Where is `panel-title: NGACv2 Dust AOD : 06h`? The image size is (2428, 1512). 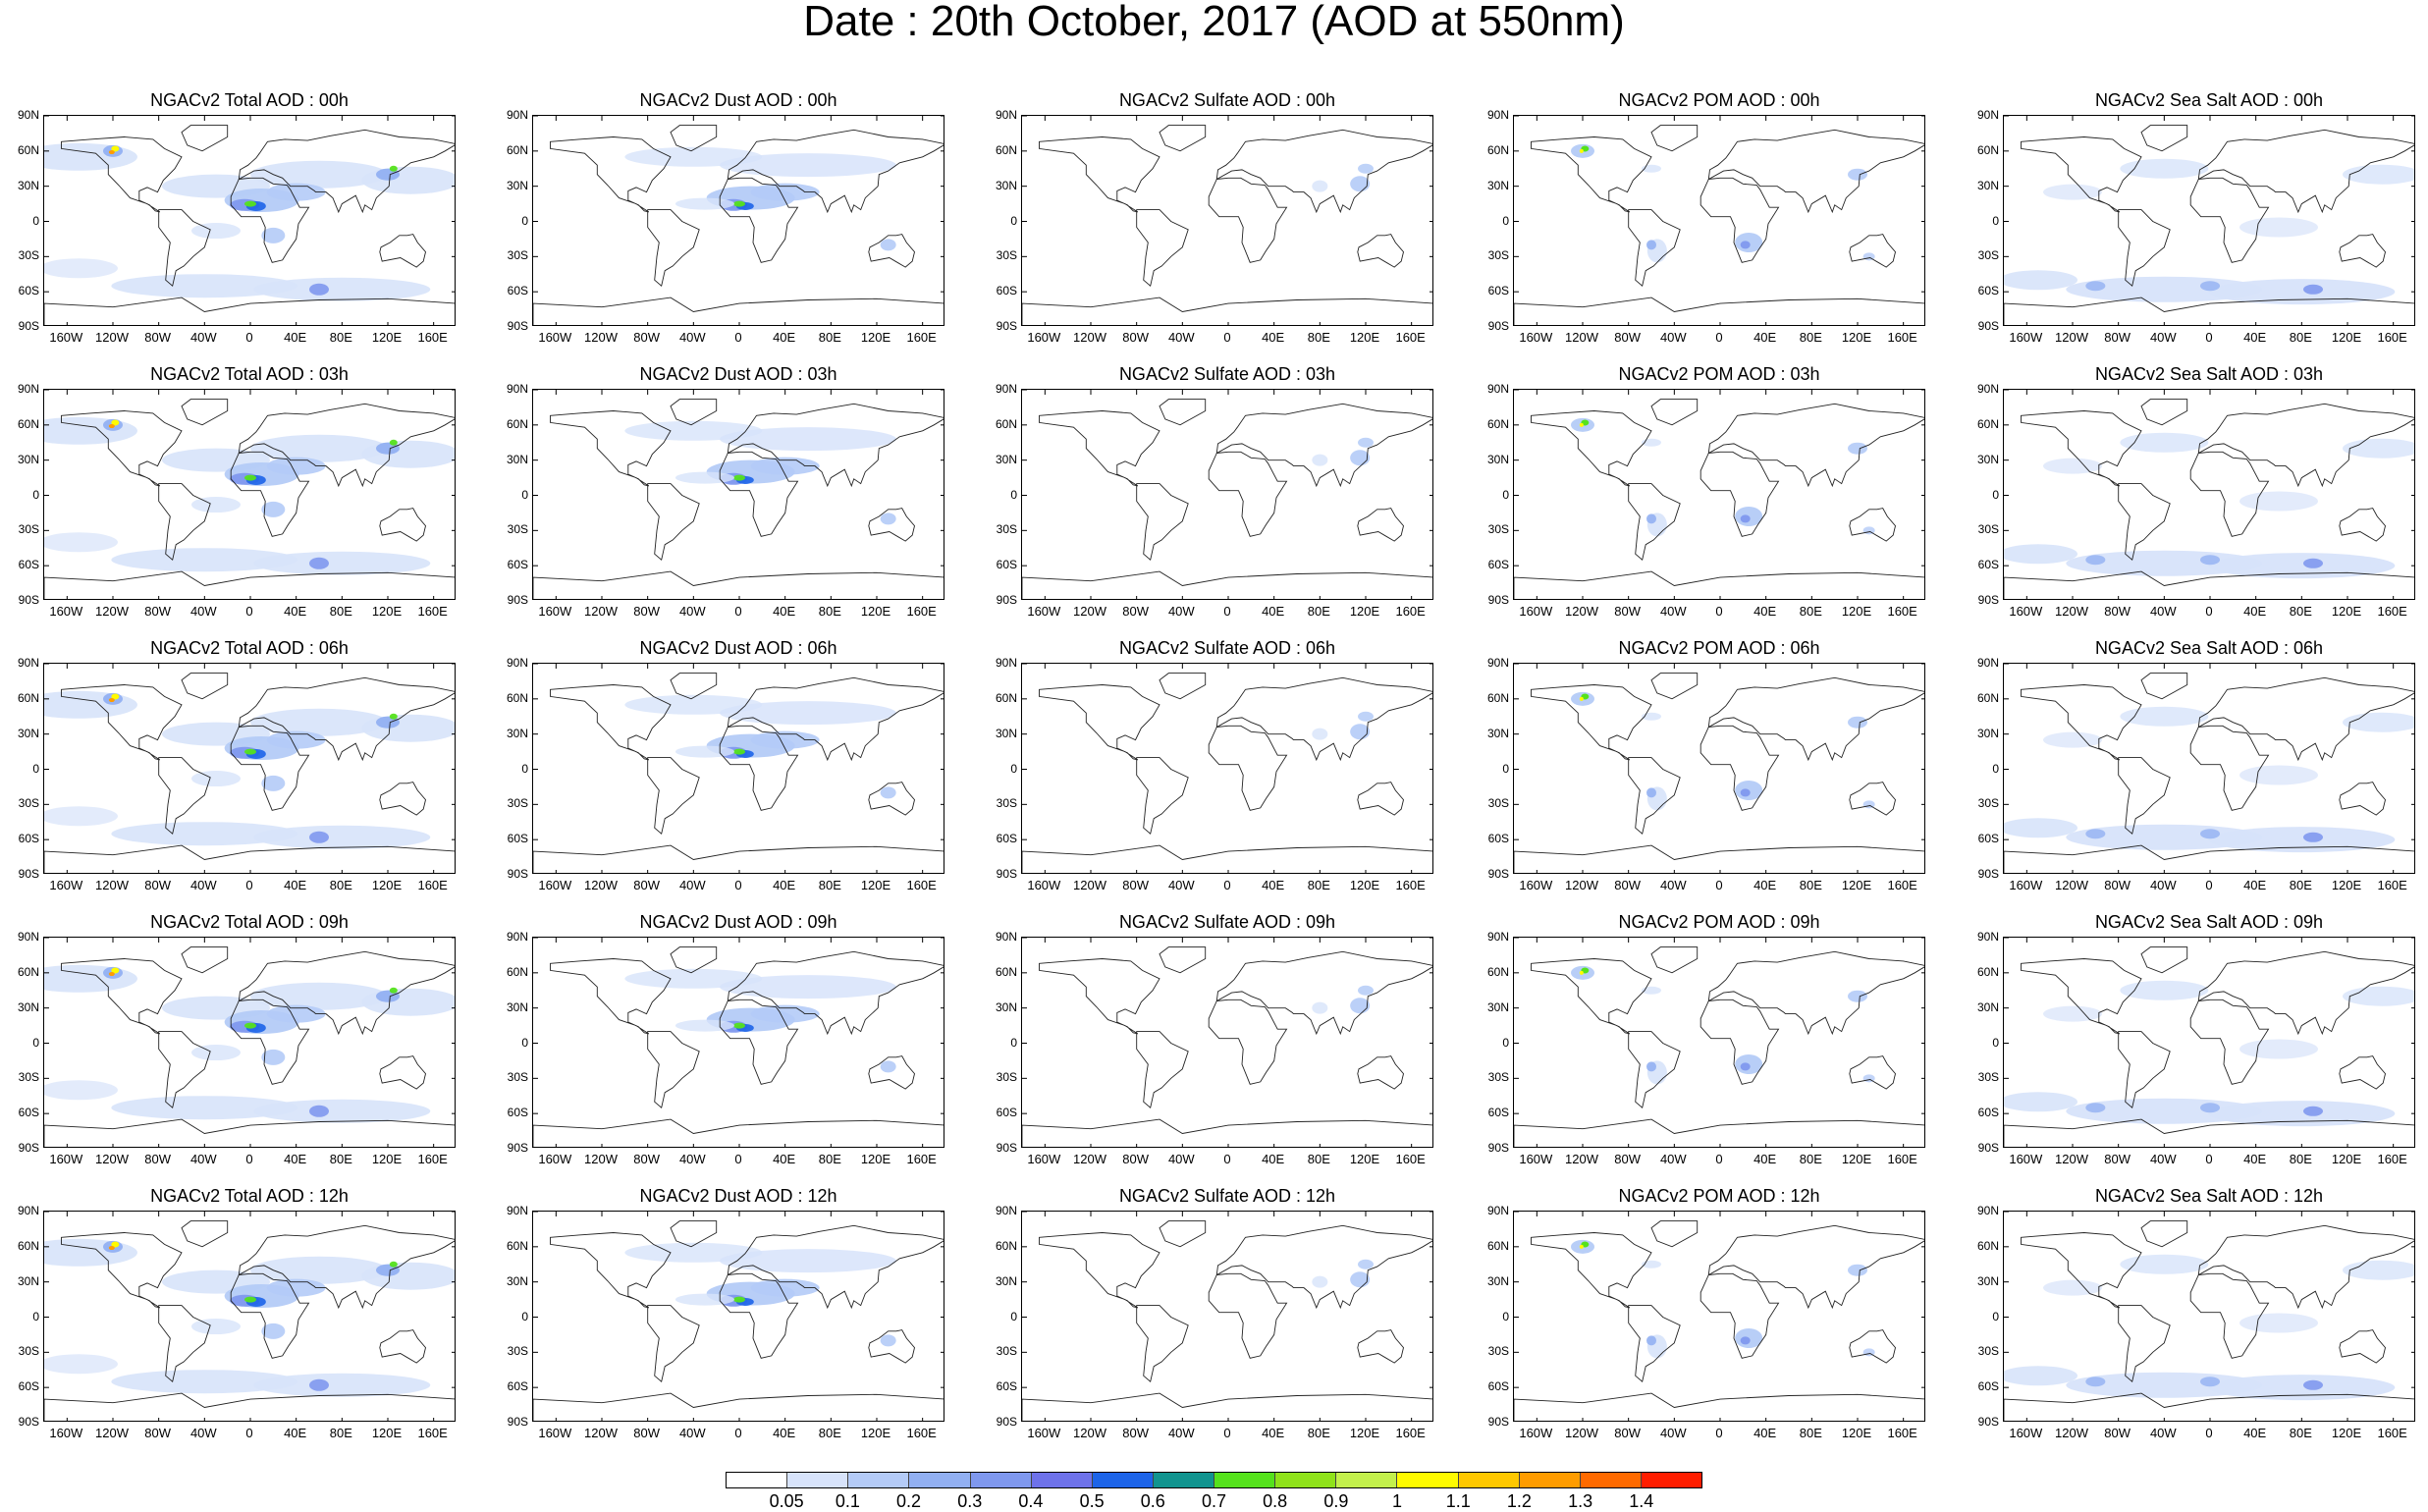
panel-title: NGACv2 Dust AOD : 06h is located at coordinates (738, 648).